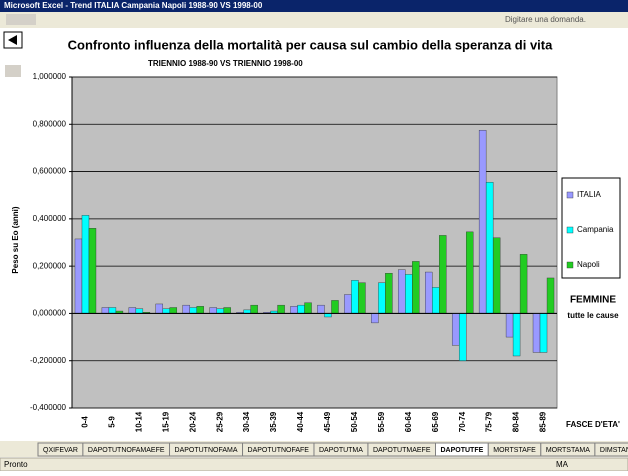  What do you see at coordinates (327, 421) in the screenshot?
I see `x-tick-label: 45-49` at bounding box center [327, 421].